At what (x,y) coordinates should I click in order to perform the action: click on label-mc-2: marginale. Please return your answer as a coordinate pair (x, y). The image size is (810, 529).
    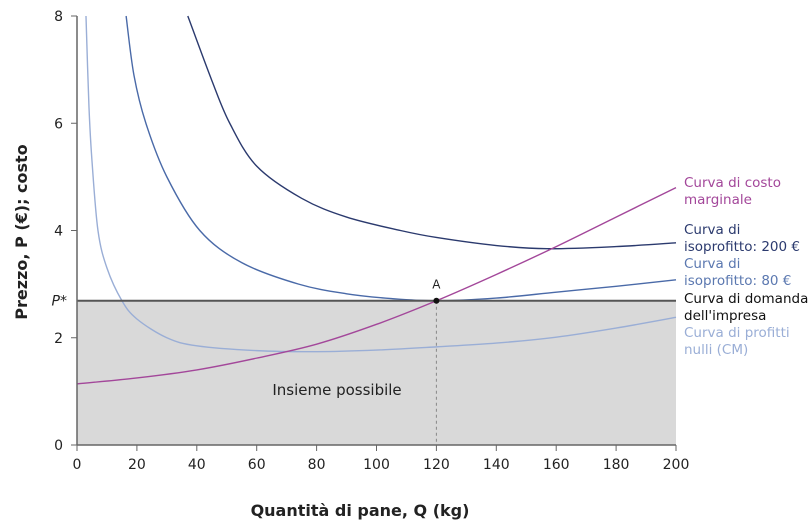
    Looking at the image, I should click on (718, 200).